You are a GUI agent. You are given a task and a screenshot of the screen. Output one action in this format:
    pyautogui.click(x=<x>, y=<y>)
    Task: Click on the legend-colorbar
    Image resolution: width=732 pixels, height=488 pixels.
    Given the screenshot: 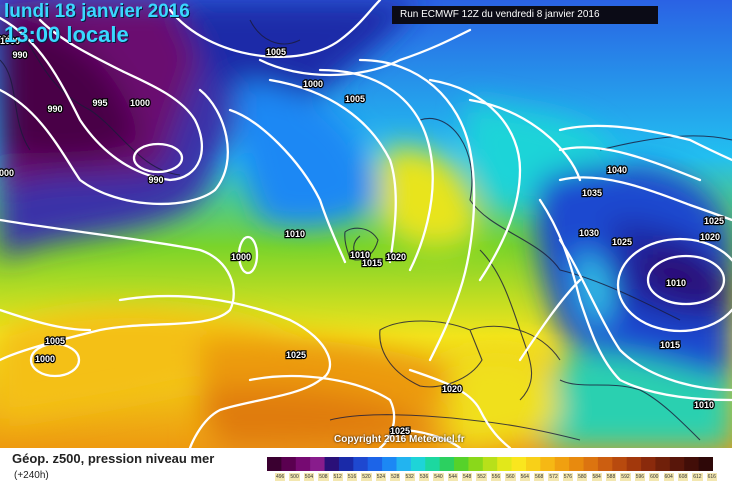 What is the action you would take?
    pyautogui.click(x=490, y=464)
    